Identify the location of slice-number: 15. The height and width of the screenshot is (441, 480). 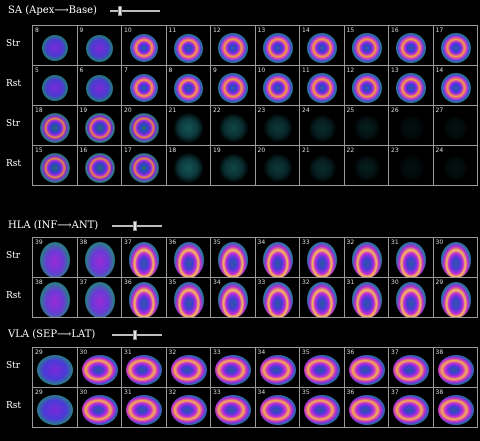
(39, 150).